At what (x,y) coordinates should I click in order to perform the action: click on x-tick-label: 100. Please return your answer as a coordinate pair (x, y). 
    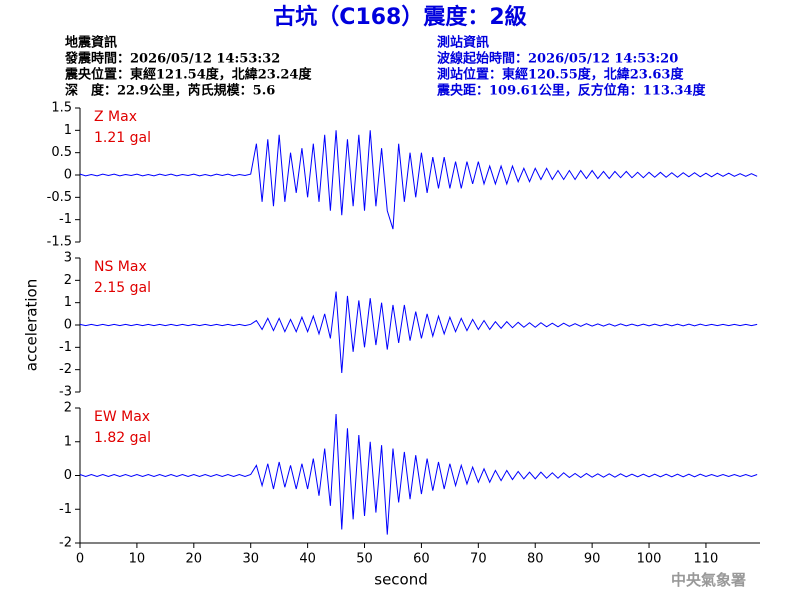
    Looking at the image, I should click on (649, 559).